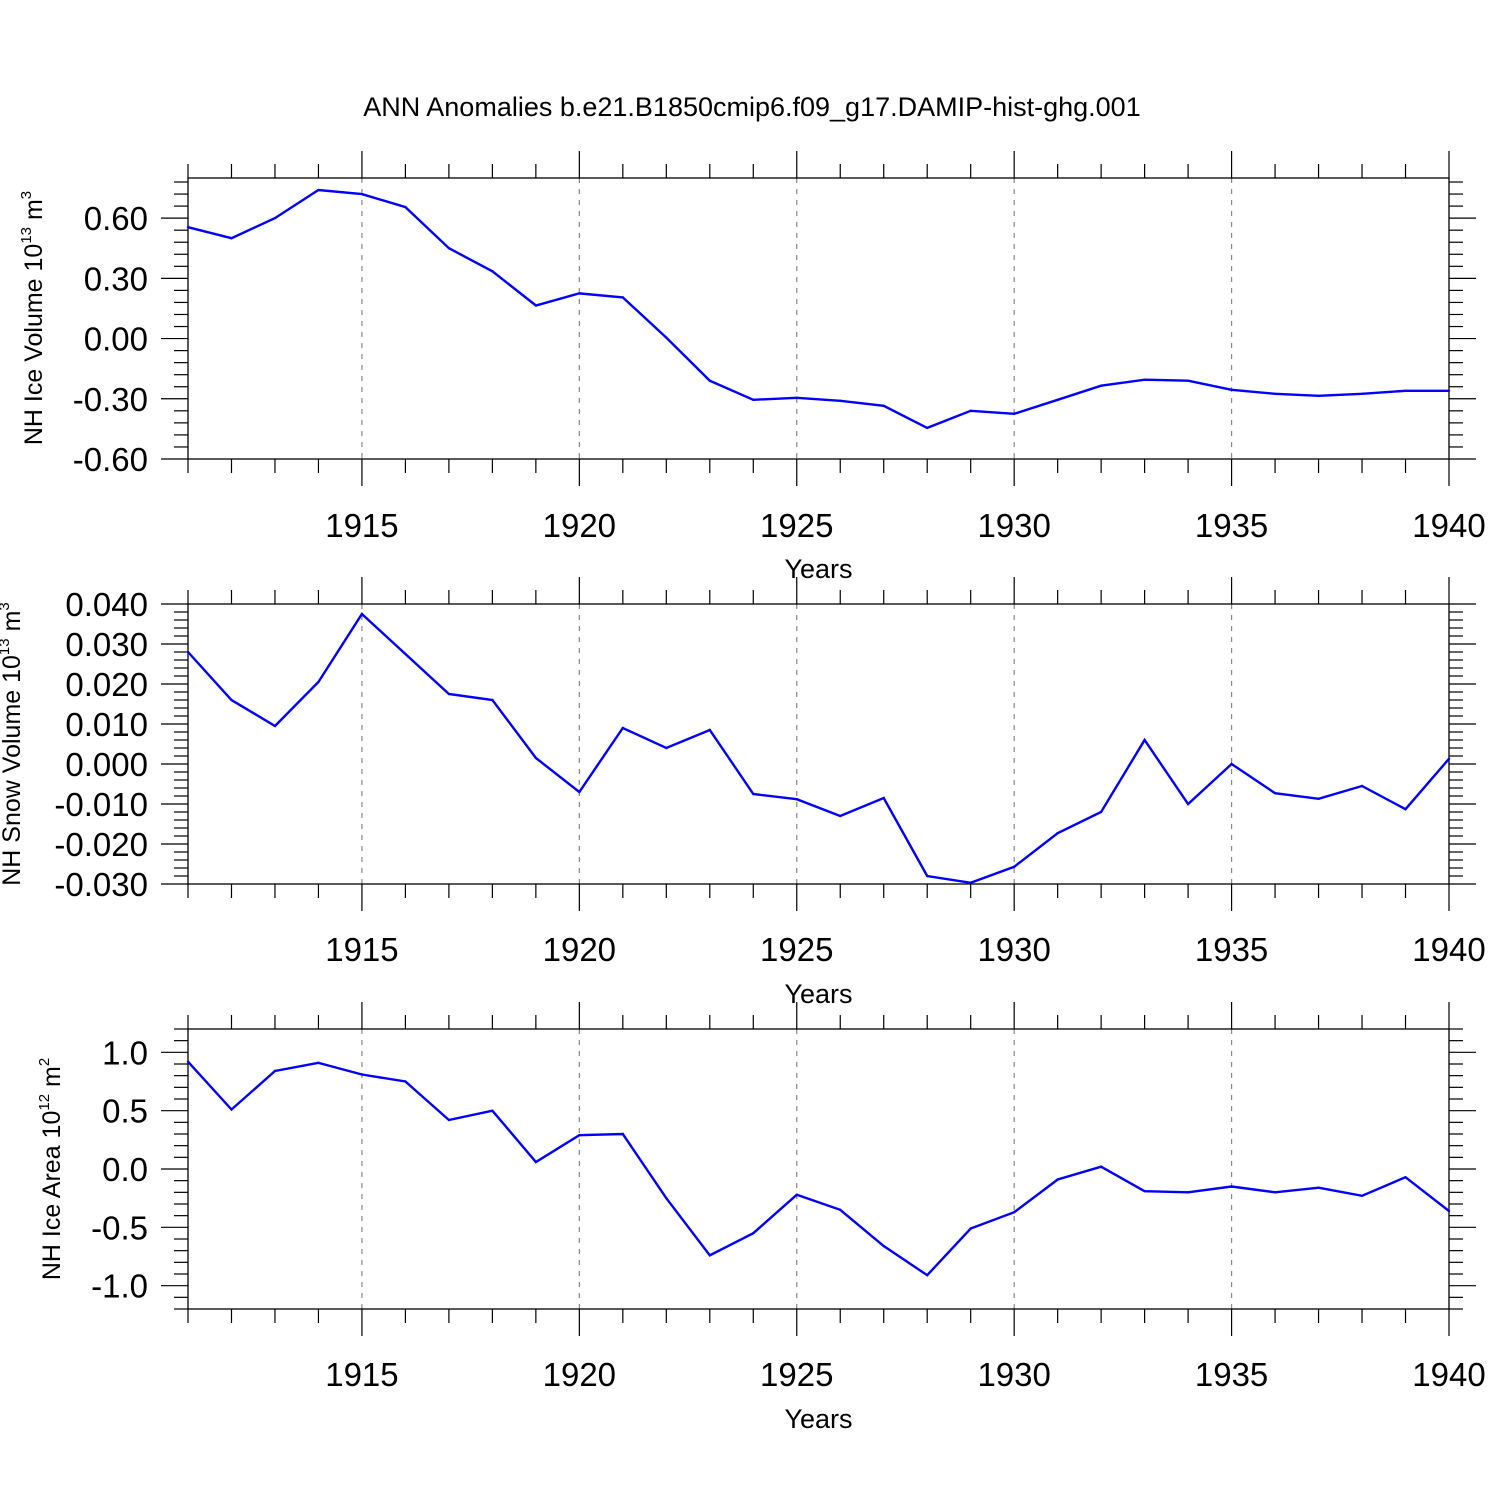 The width and height of the screenshot is (1500, 1500). What do you see at coordinates (106, 604) in the screenshot?
I see `y-tick-label: 0.040` at bounding box center [106, 604].